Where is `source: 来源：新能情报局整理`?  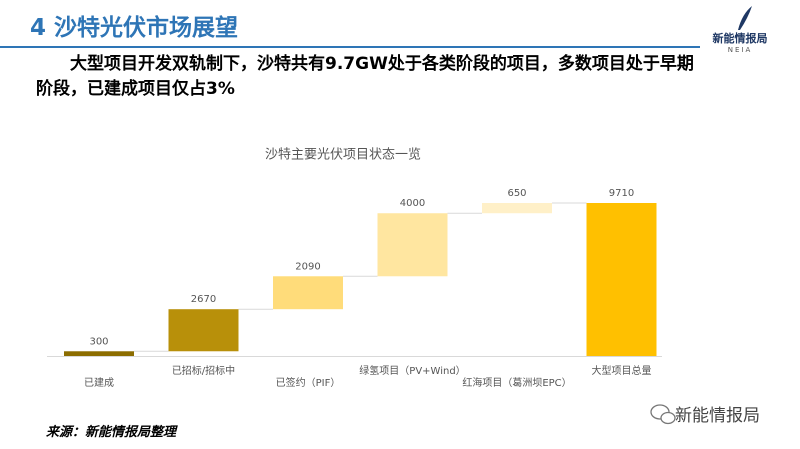
source: 来源：新能情报局整理 is located at coordinates (111, 432).